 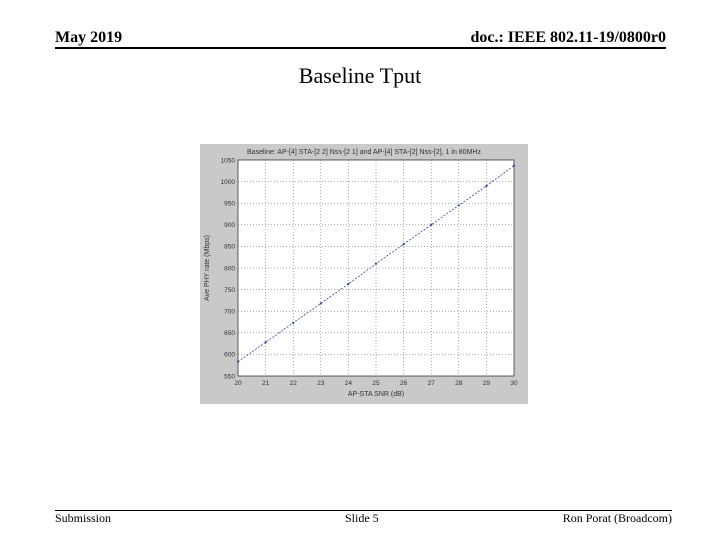 I want to click on footer-rule, so click(x=363, y=510).